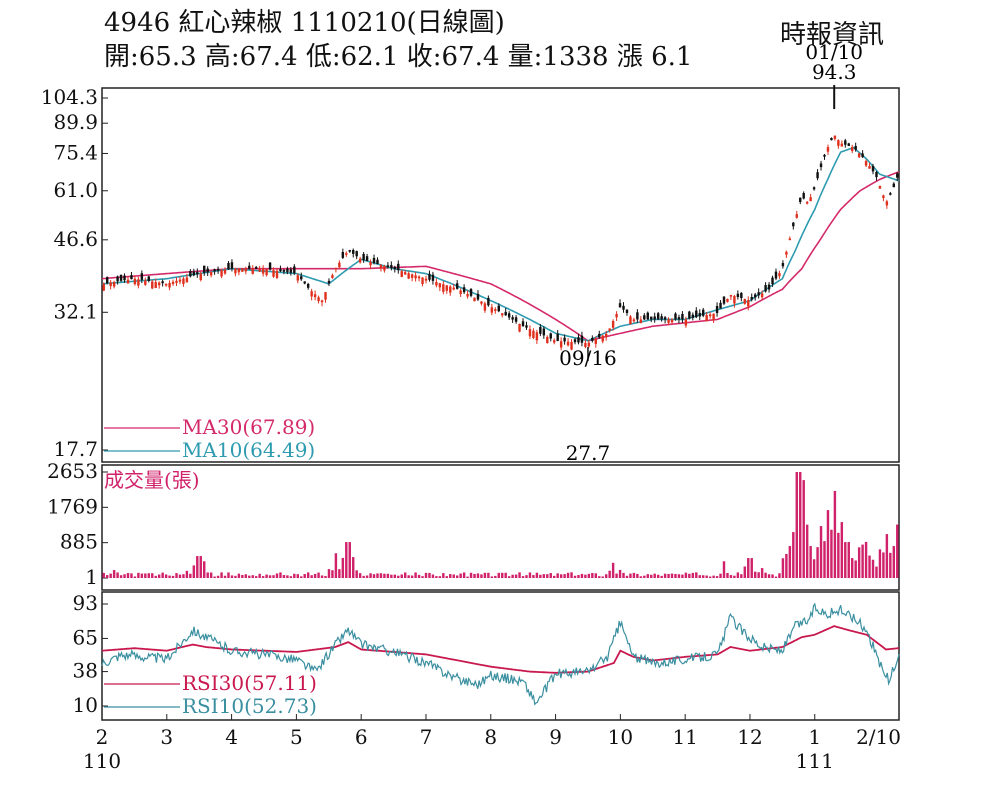 This screenshot has height=800, width=1000. What do you see at coordinates (500, 649) in the screenshot?
I see `rsi30-line` at bounding box center [500, 649].